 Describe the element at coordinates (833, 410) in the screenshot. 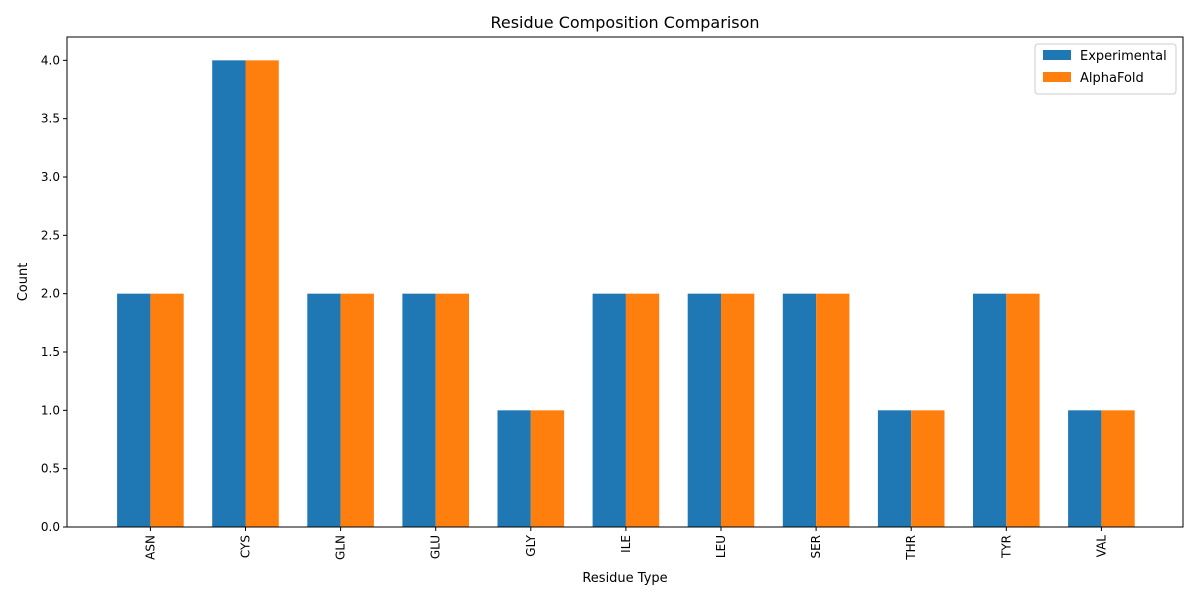

I see `bar-alphafold-ser` at that location.